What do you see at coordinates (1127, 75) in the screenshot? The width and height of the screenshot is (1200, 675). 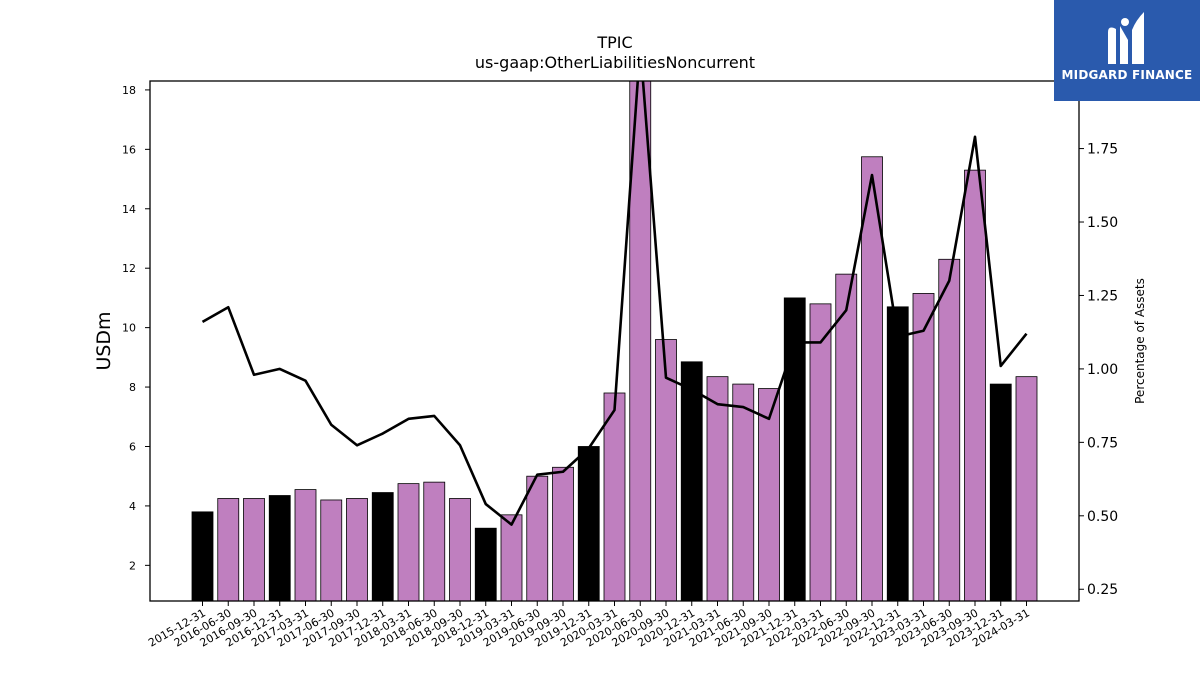 I see `brand-name: MIDGARD FINANCE` at bounding box center [1127, 75].